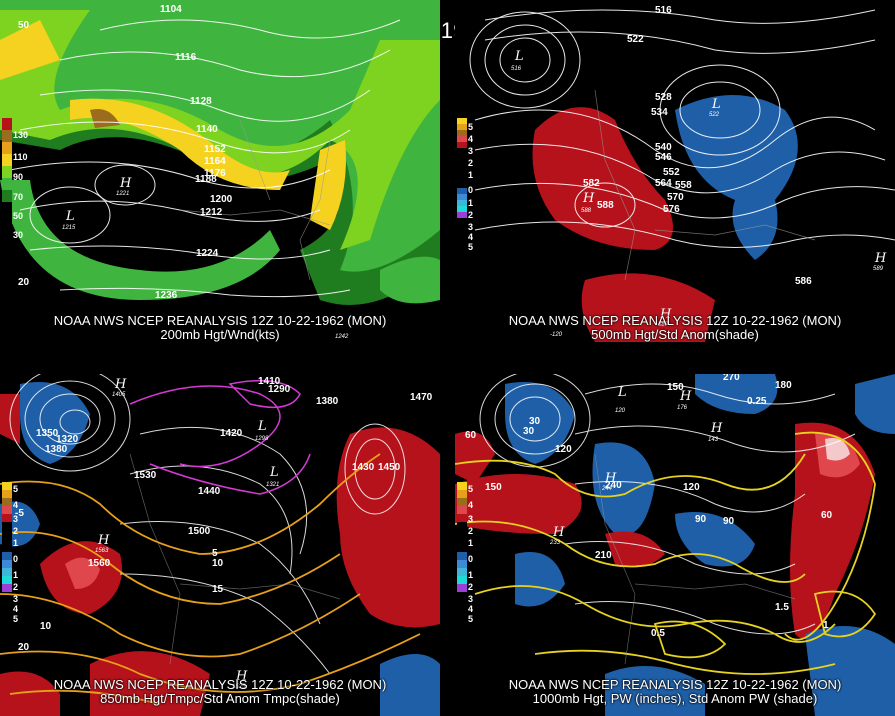 This screenshot has height=716, width=895. Describe the element at coordinates (207, 129) in the screenshot. I see `contour-label: 1140` at that location.